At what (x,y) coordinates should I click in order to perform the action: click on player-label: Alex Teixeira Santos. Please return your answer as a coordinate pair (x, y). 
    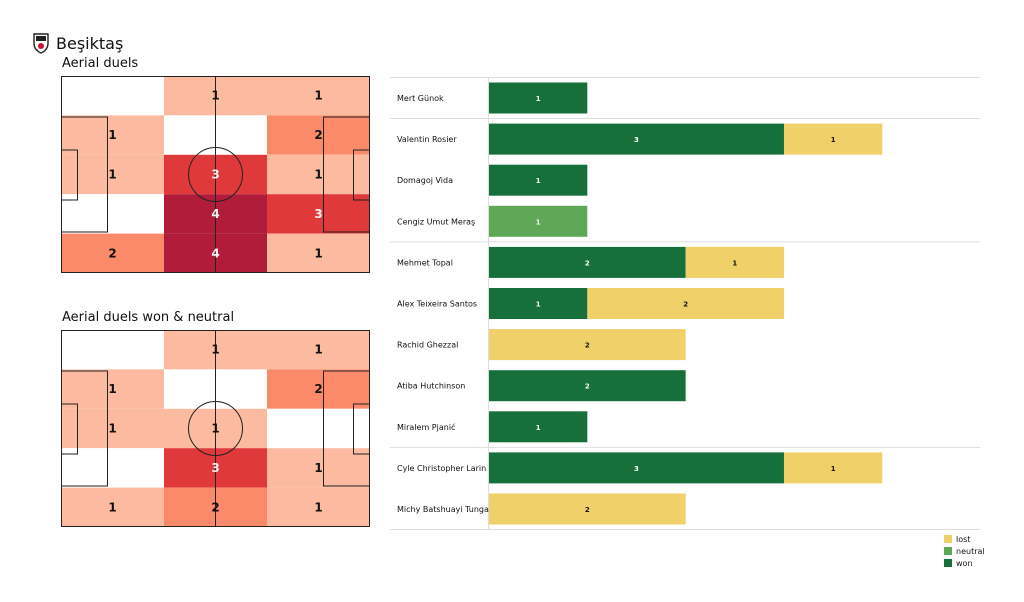
    Looking at the image, I should click on (437, 304).